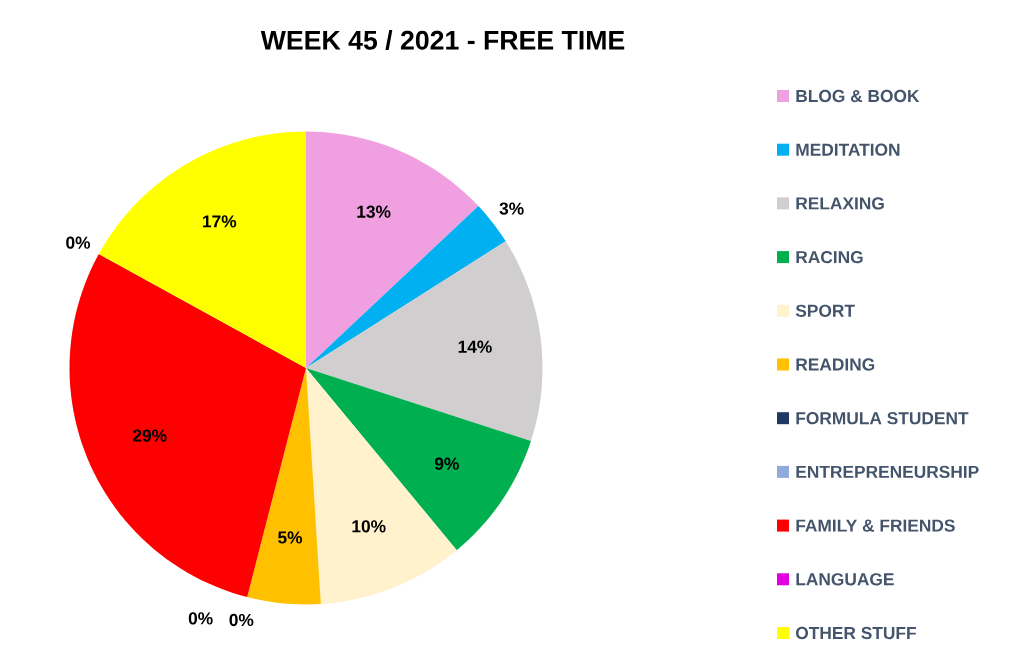 The image size is (1023, 659). Describe the element at coordinates (220, 221) in the screenshot. I see `data-label: 17%` at that location.